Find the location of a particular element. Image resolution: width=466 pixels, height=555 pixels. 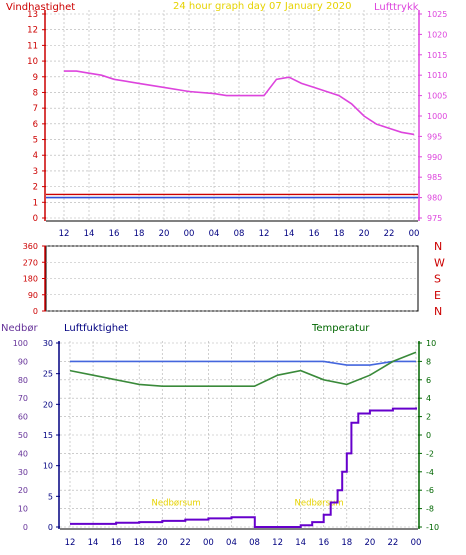

wind-tick-label: 8 is located at coordinates (35, 93).